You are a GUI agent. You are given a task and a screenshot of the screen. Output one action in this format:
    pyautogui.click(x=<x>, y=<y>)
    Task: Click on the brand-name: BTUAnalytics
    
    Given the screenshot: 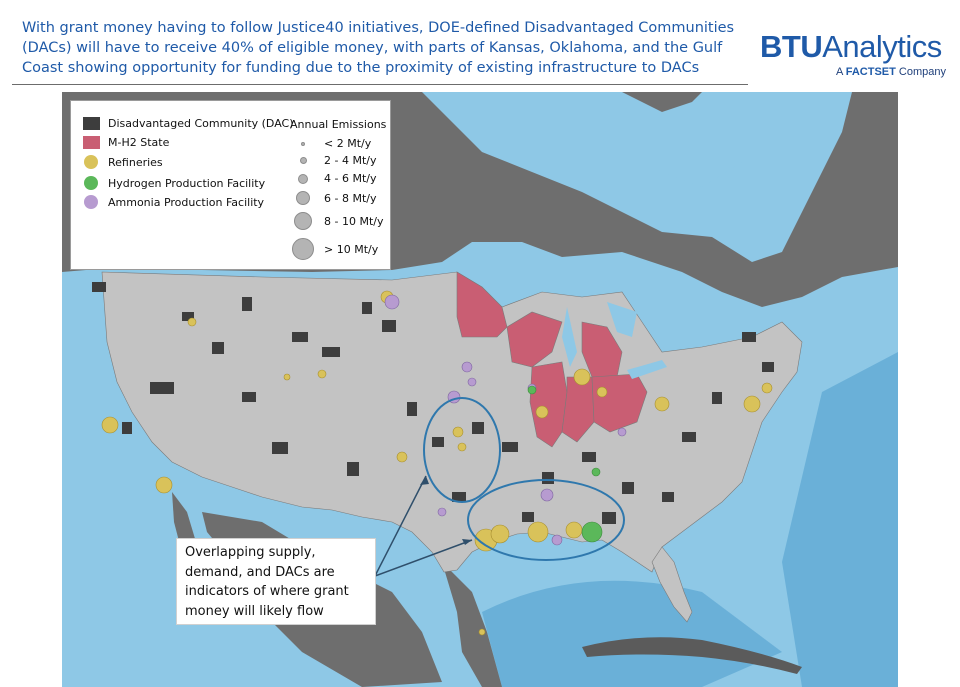 What is the action you would take?
    pyautogui.click(x=851, y=46)
    